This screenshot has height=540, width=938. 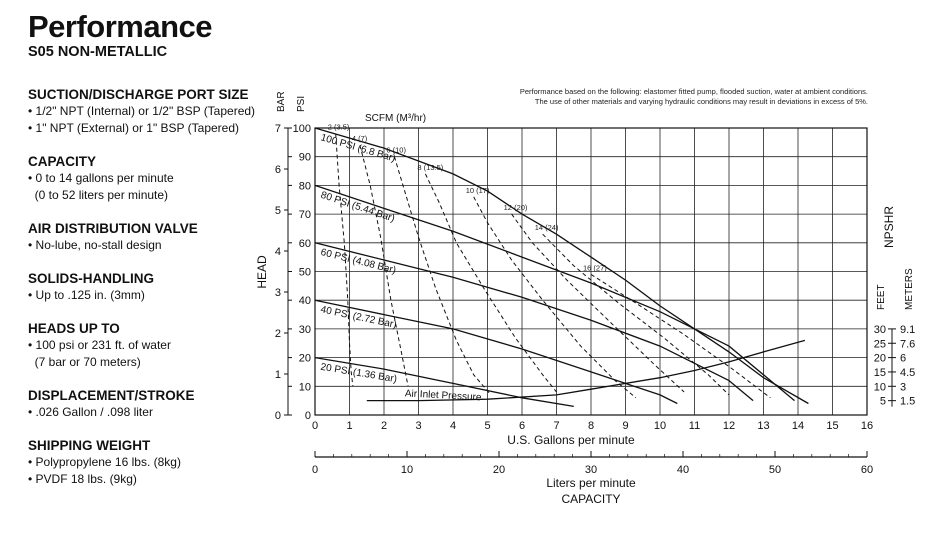 What do you see at coordinates (281, 101) in the screenshot?
I see `bar-axis-label: BAR` at bounding box center [281, 101].